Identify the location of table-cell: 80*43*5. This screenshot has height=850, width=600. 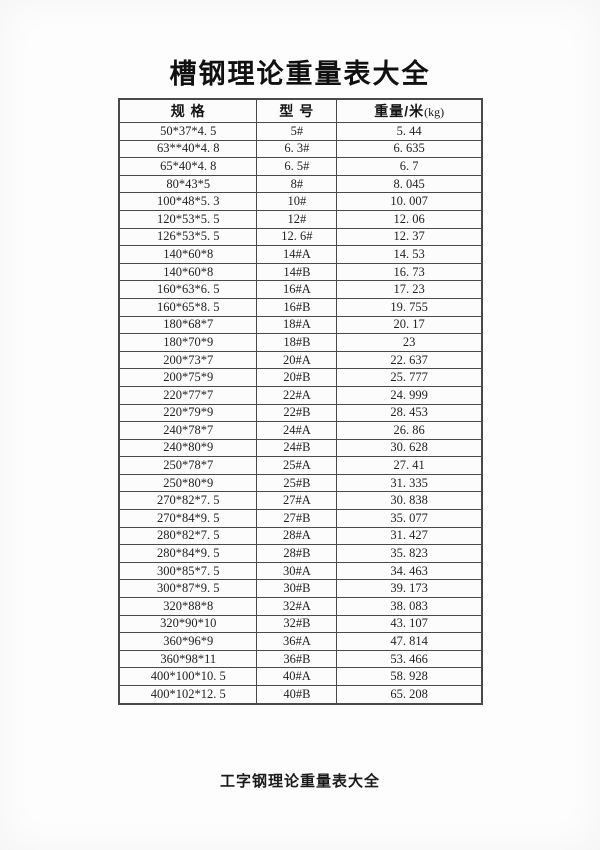
(188, 184).